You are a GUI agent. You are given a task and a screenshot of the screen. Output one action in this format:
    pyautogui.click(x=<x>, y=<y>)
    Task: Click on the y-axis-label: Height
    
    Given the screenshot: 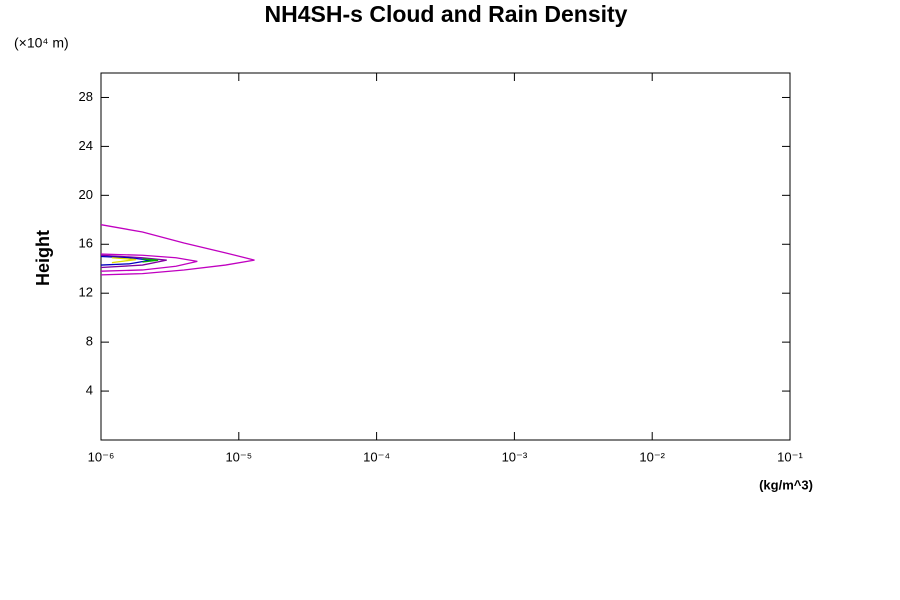 What is the action you would take?
    pyautogui.click(x=43, y=258)
    